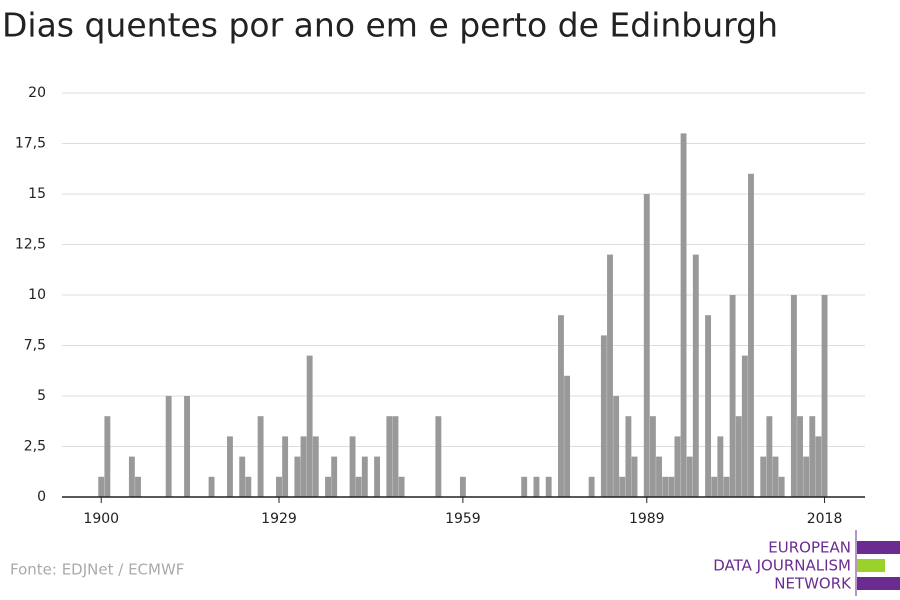 The height and width of the screenshot is (600, 900). Describe the element at coordinates (101, 519) in the screenshot. I see `x-tick-label: 1900` at that location.